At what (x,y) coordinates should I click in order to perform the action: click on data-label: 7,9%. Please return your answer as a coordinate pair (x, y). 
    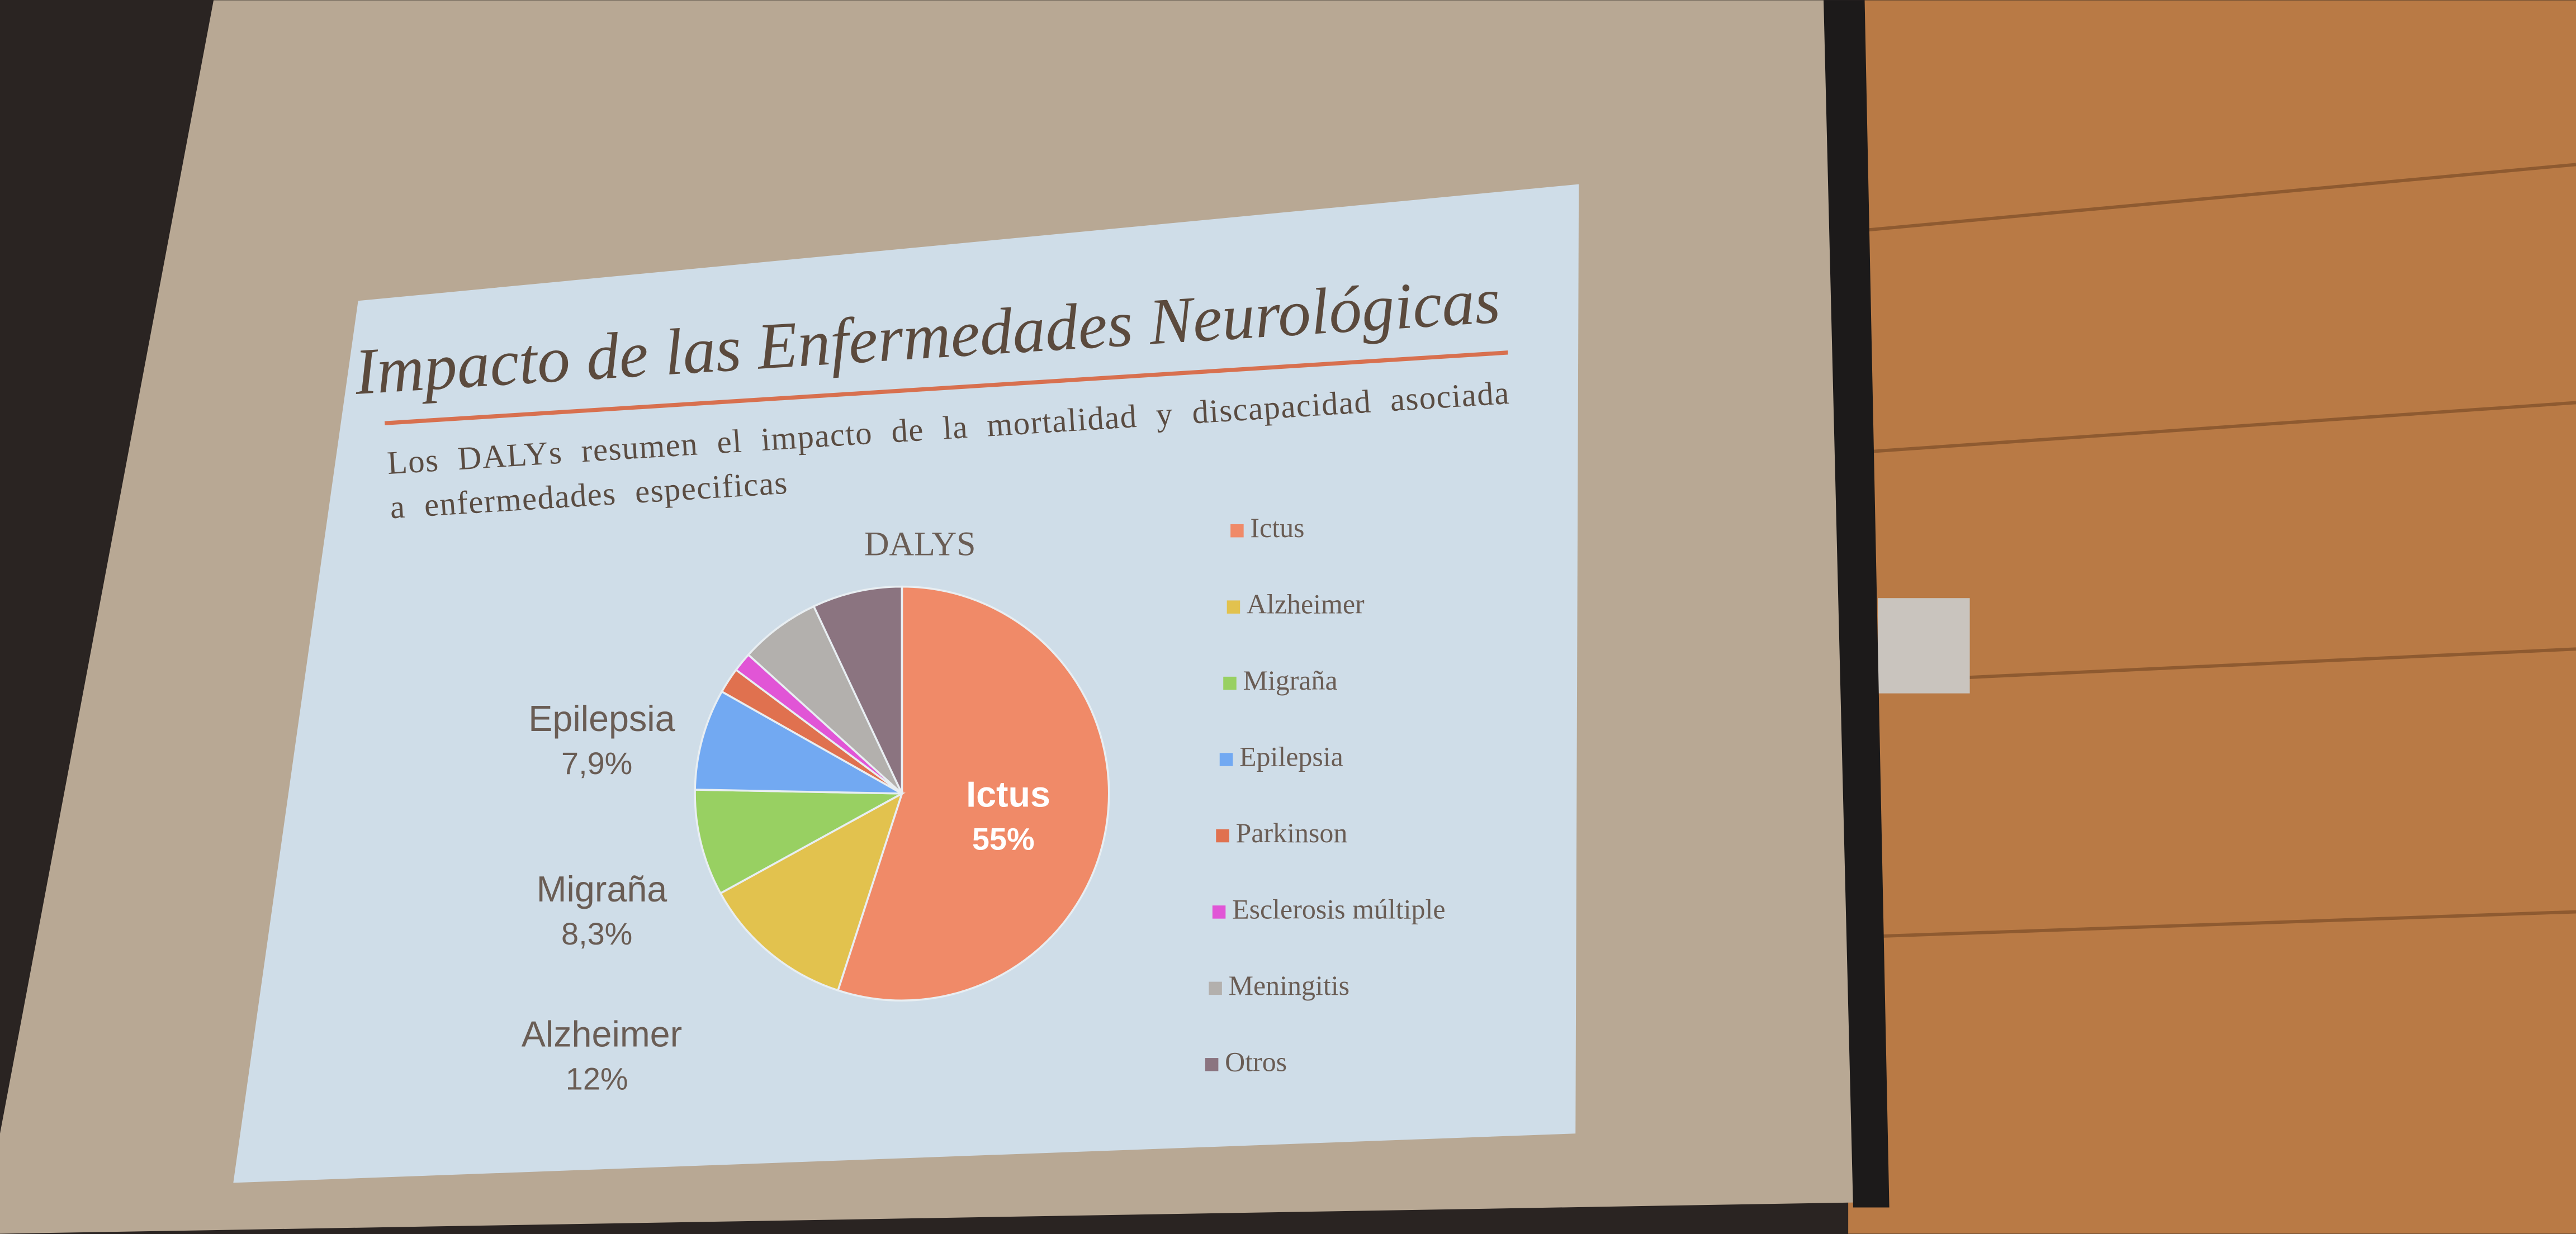
    Looking at the image, I should click on (596, 763).